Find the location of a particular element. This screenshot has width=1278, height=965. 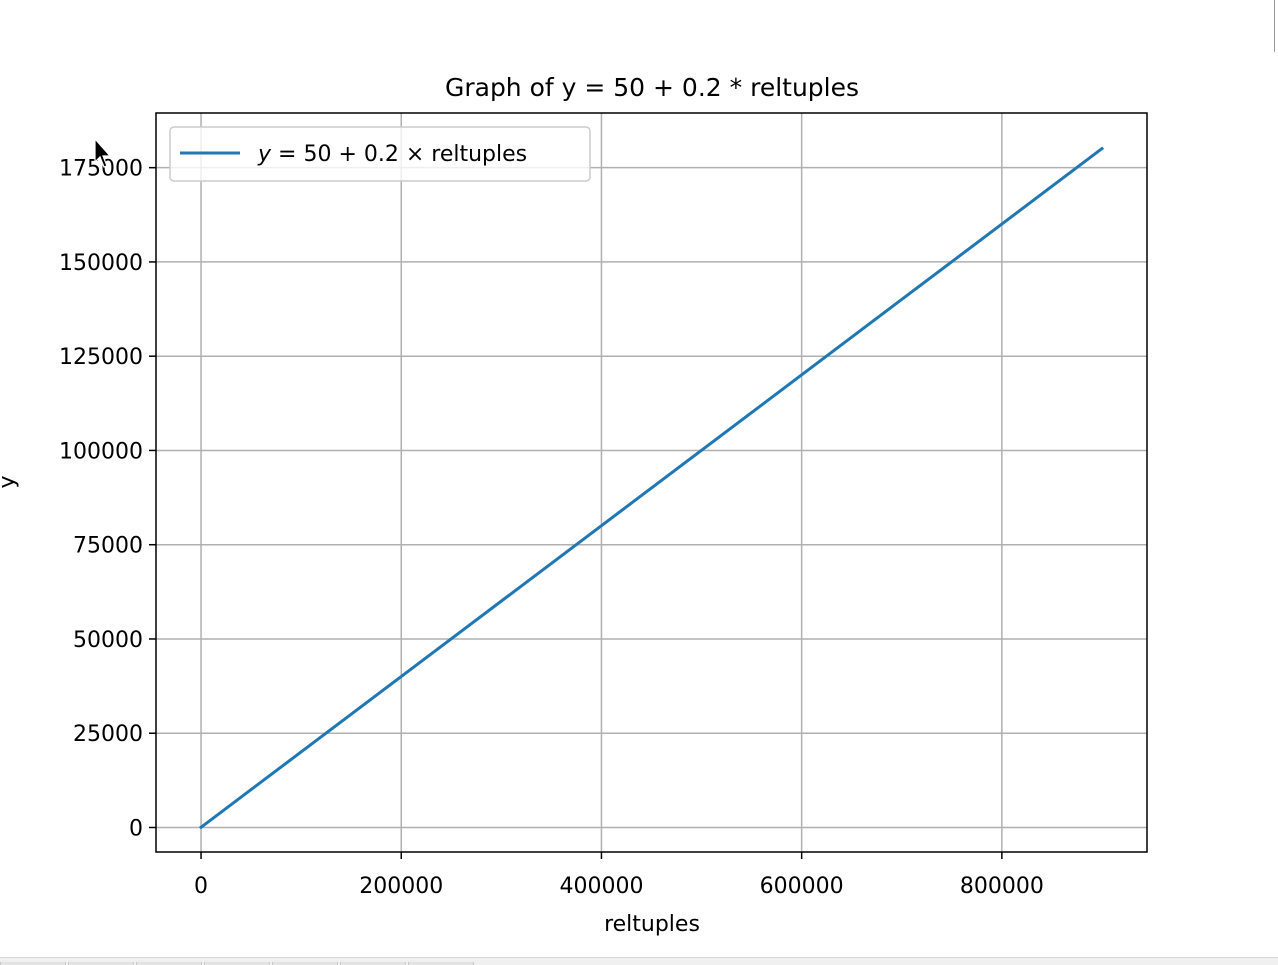

y-tick-label: 150000 is located at coordinates (101, 263).